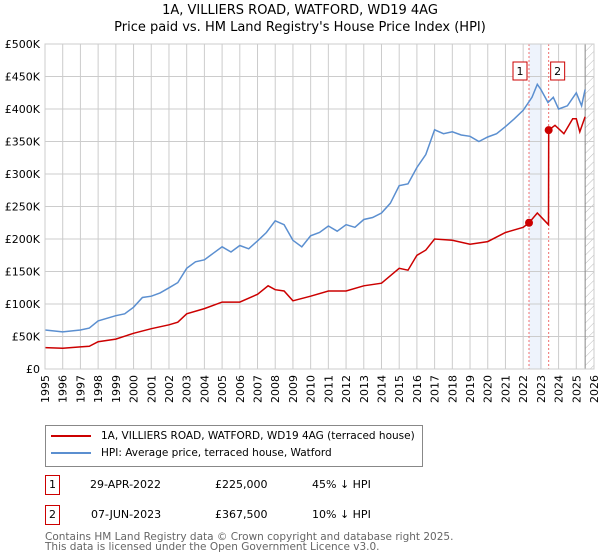 The image size is (600, 560). I want to click on x-tick-label: 2021, so click(505, 389).